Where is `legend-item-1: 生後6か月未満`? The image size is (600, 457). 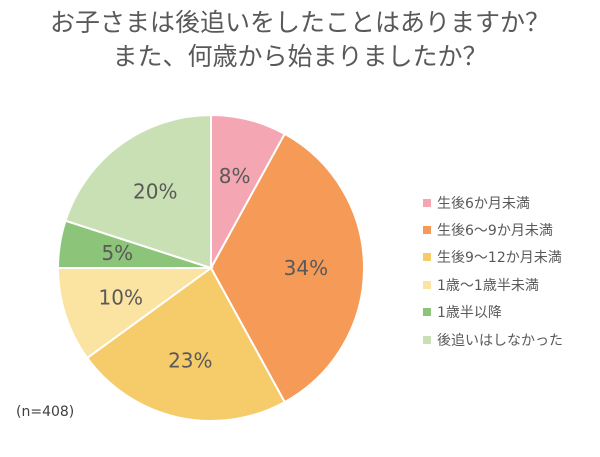 legend-item-1: 生後6か月未満 is located at coordinates (493, 202).